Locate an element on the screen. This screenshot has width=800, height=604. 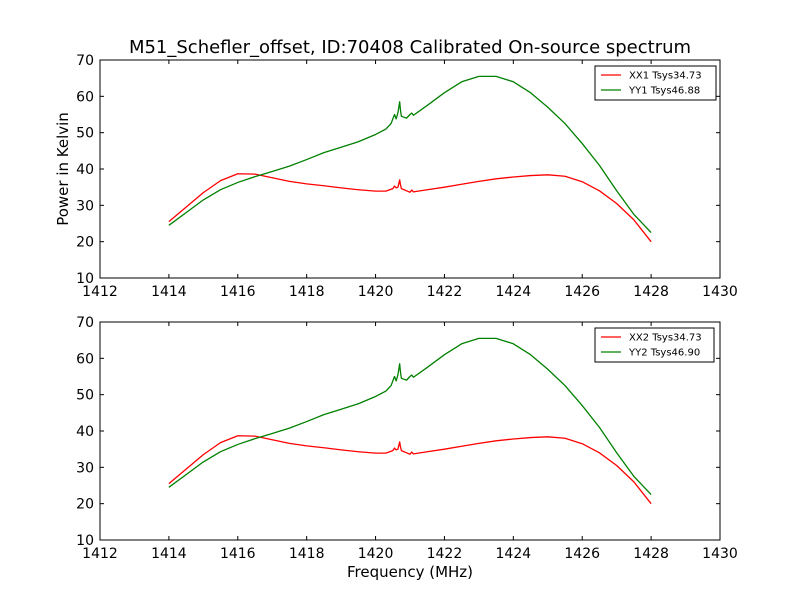
legend: XX1 Tsys34.73 YY1 Tsys46.88 is located at coordinates (655, 83).